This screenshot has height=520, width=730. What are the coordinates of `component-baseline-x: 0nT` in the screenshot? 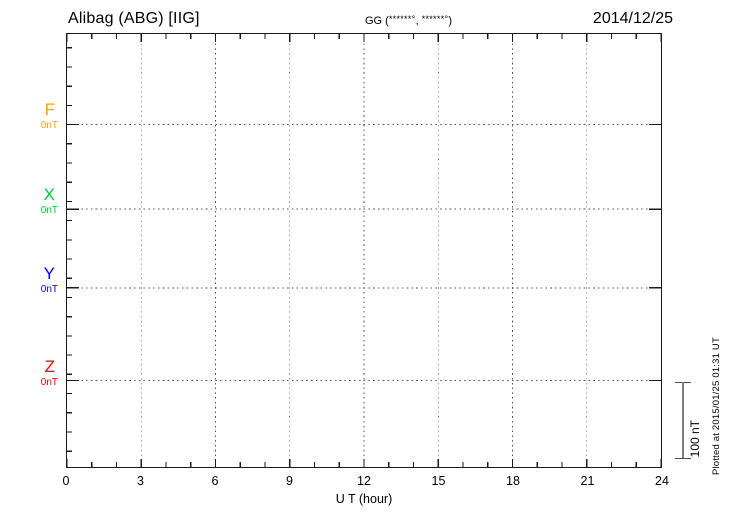 It's located at (49, 210).